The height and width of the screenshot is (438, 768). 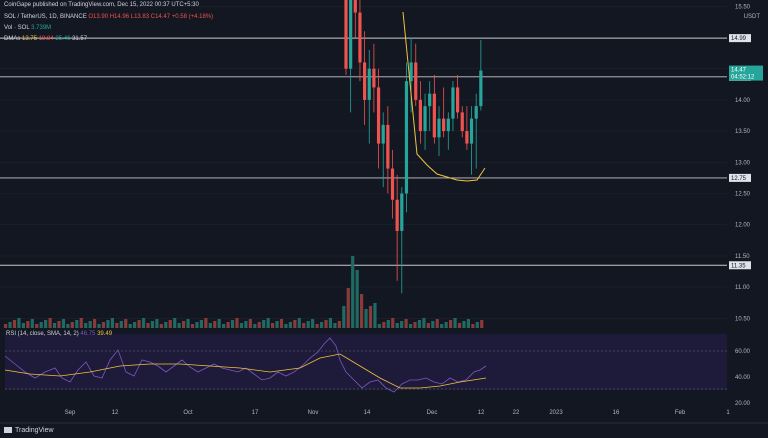 I want to click on time-tick-label: 2023, so click(x=556, y=413).